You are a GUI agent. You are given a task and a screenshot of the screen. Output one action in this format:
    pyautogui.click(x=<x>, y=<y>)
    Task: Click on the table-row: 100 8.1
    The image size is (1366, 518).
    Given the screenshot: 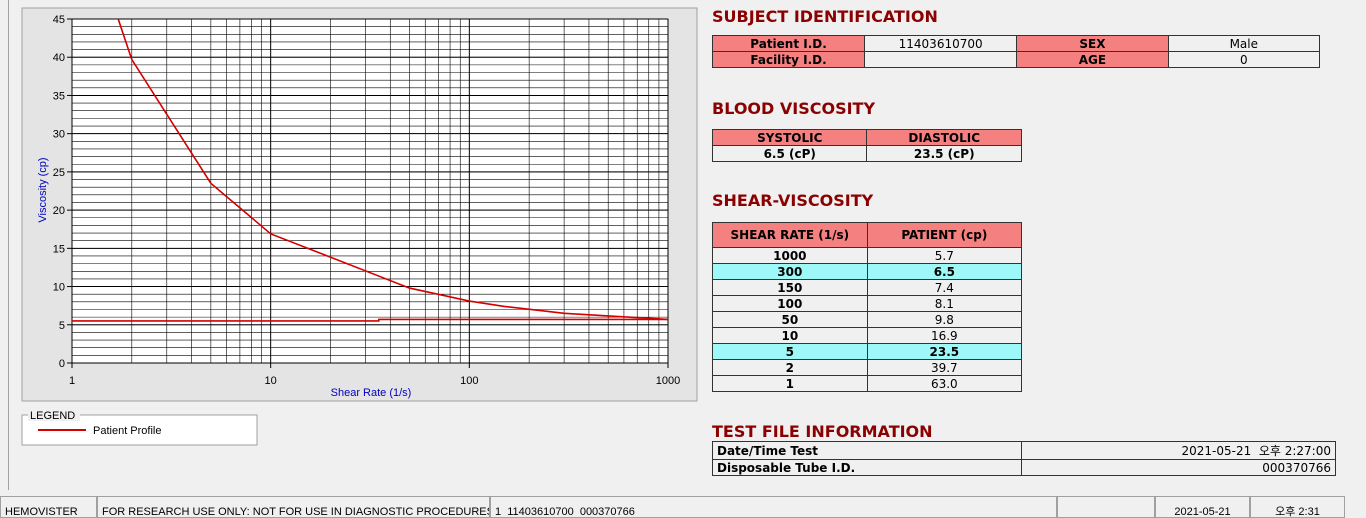 What is the action you would take?
    pyautogui.click(x=867, y=303)
    